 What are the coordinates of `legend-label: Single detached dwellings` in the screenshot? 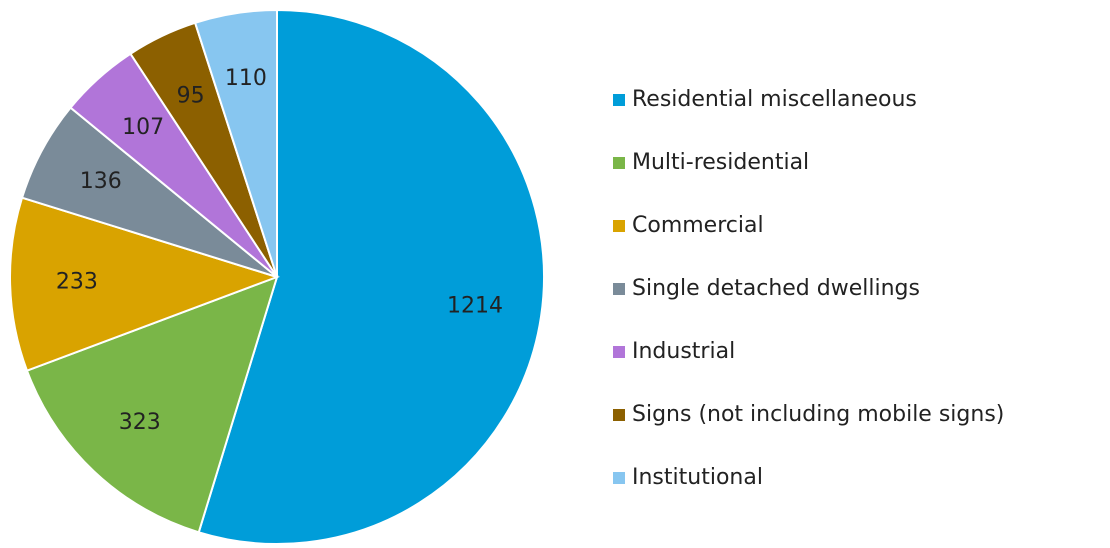 It's located at (776, 288).